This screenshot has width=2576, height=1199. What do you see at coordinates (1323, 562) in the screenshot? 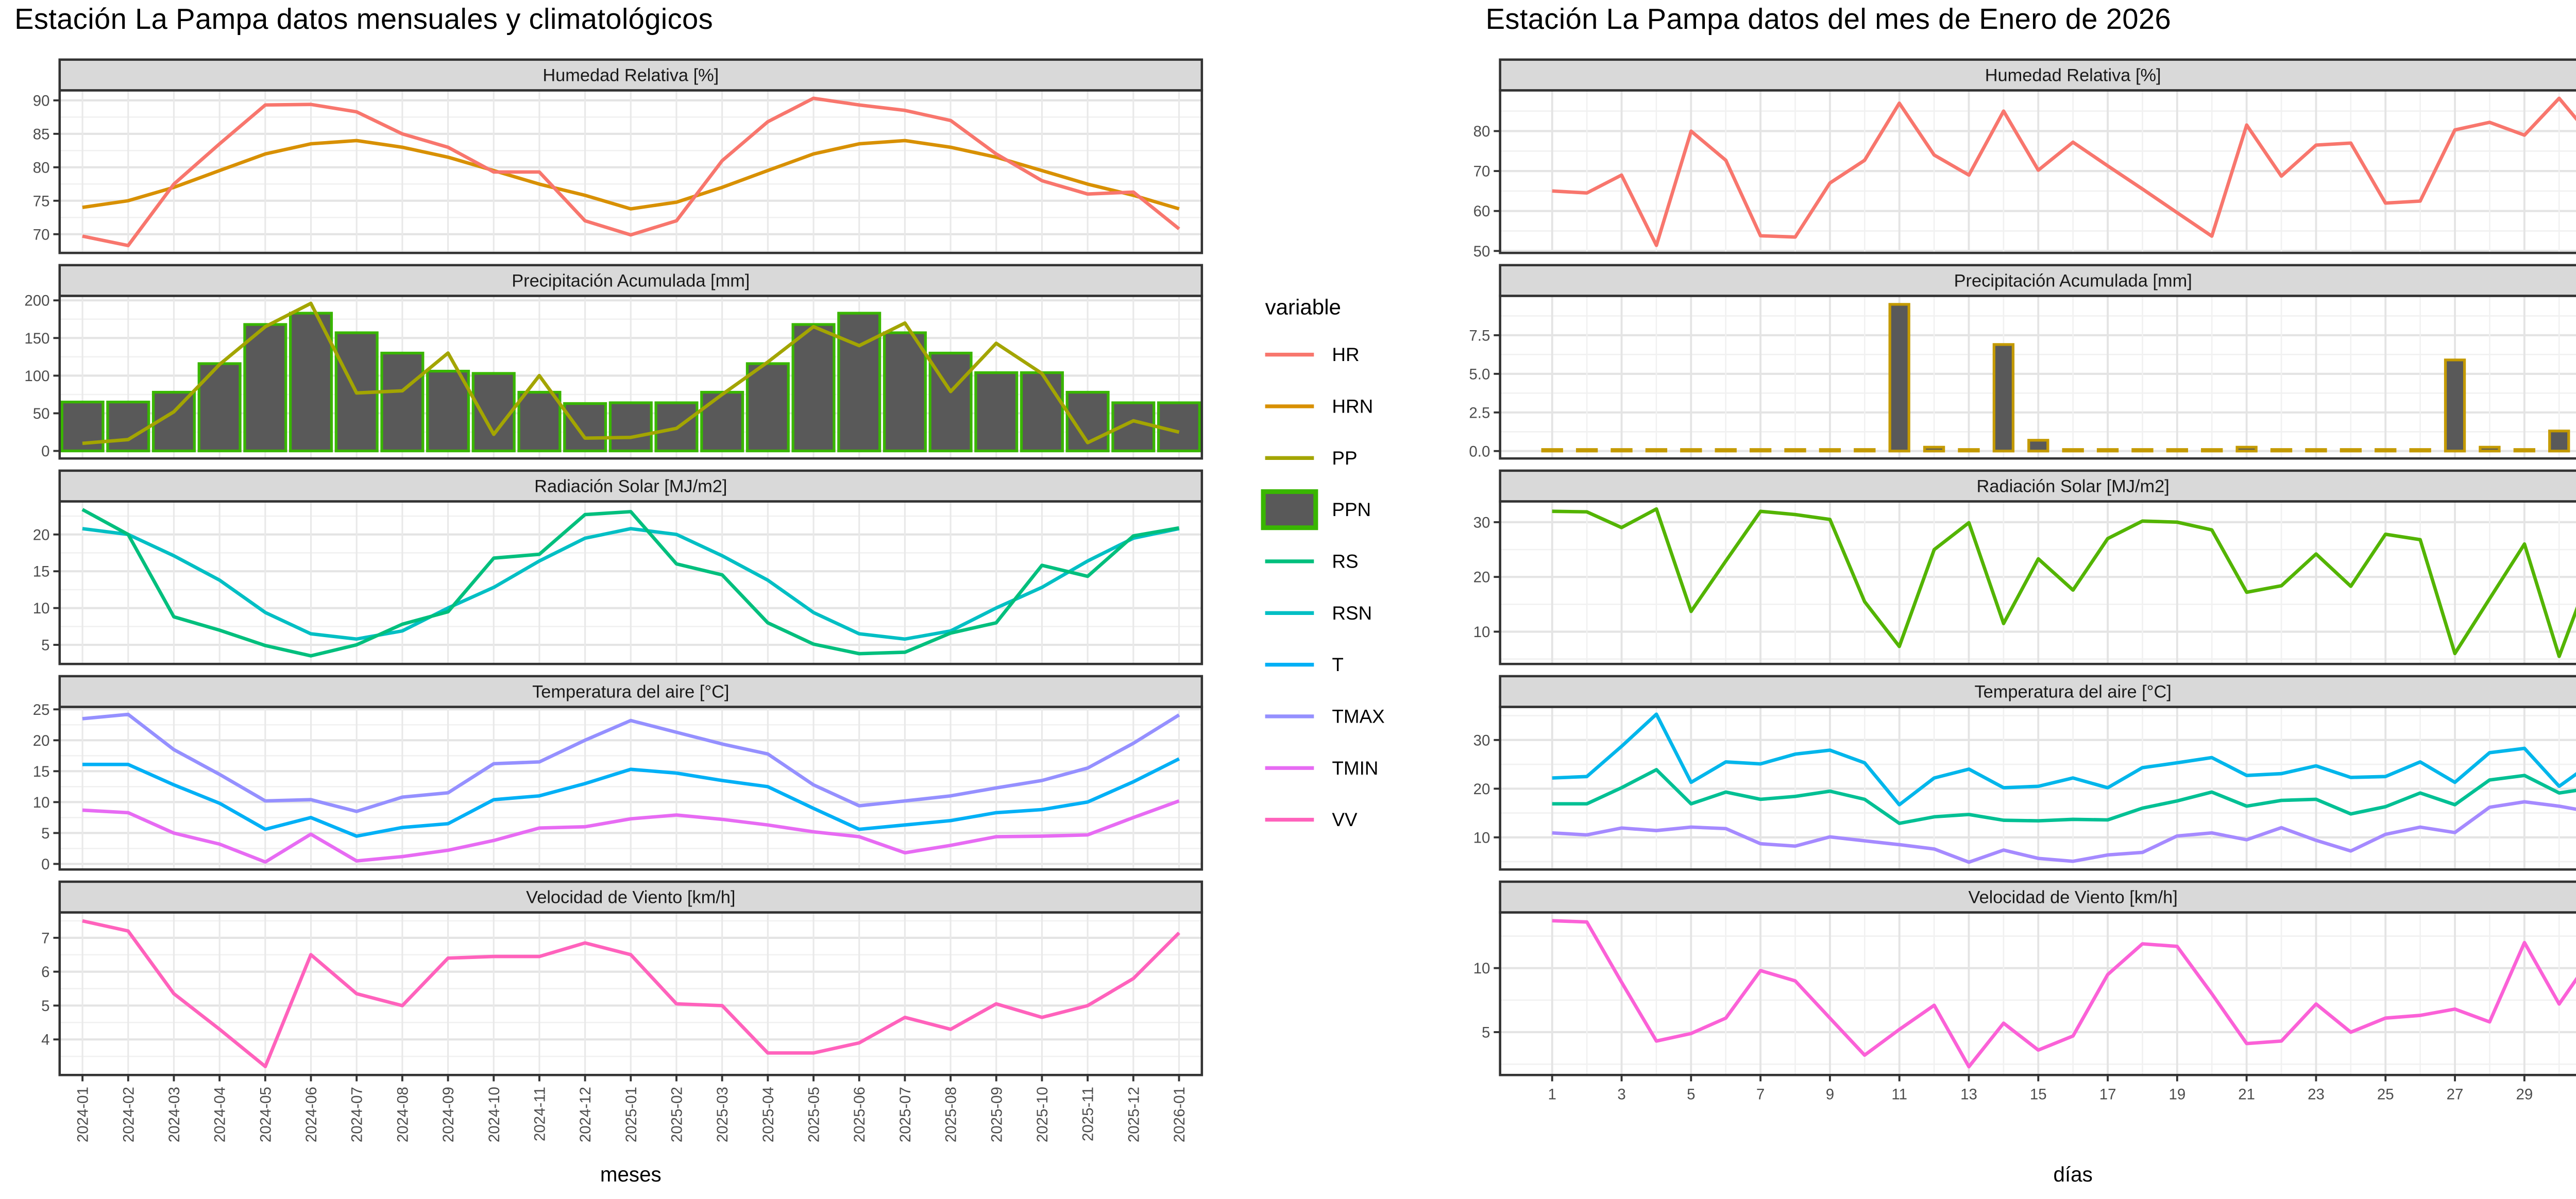
I see `legend: variable HR HRN PP PPN RS RSN T TMAX TMIN VV` at bounding box center [1323, 562].